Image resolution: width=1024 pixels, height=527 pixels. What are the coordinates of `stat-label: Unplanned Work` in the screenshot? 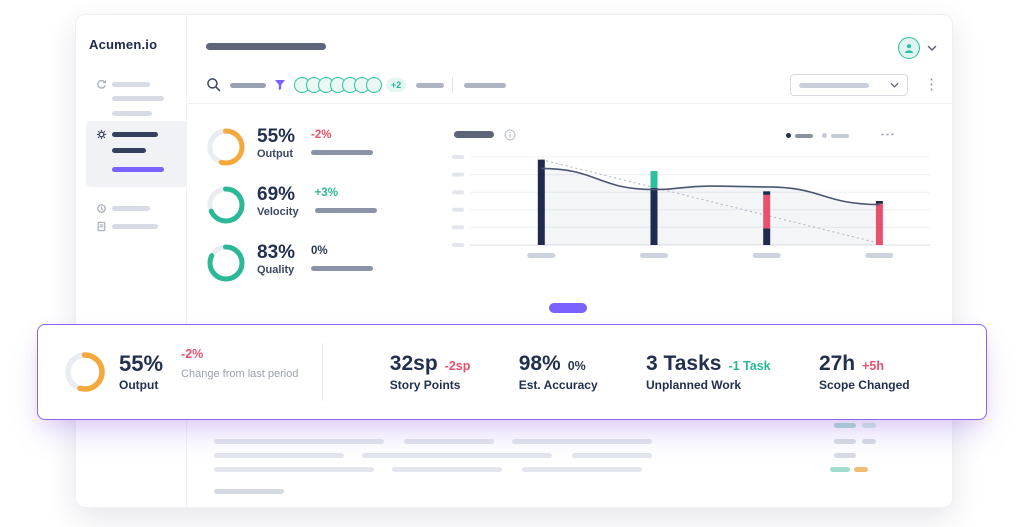 It's located at (693, 384).